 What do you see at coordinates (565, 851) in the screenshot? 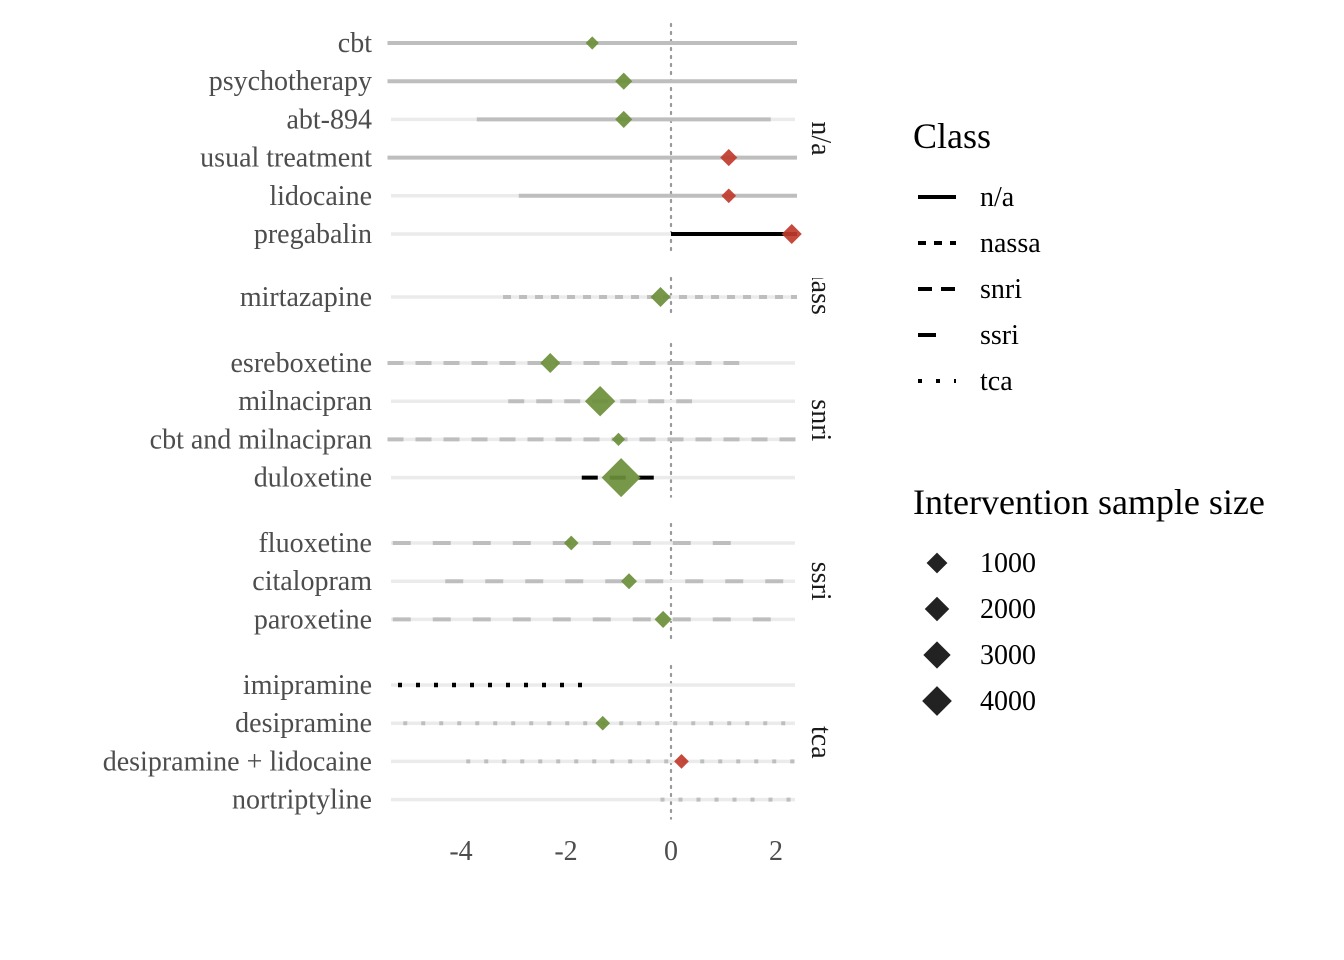
I see `x-tick-label: -2` at bounding box center [565, 851].